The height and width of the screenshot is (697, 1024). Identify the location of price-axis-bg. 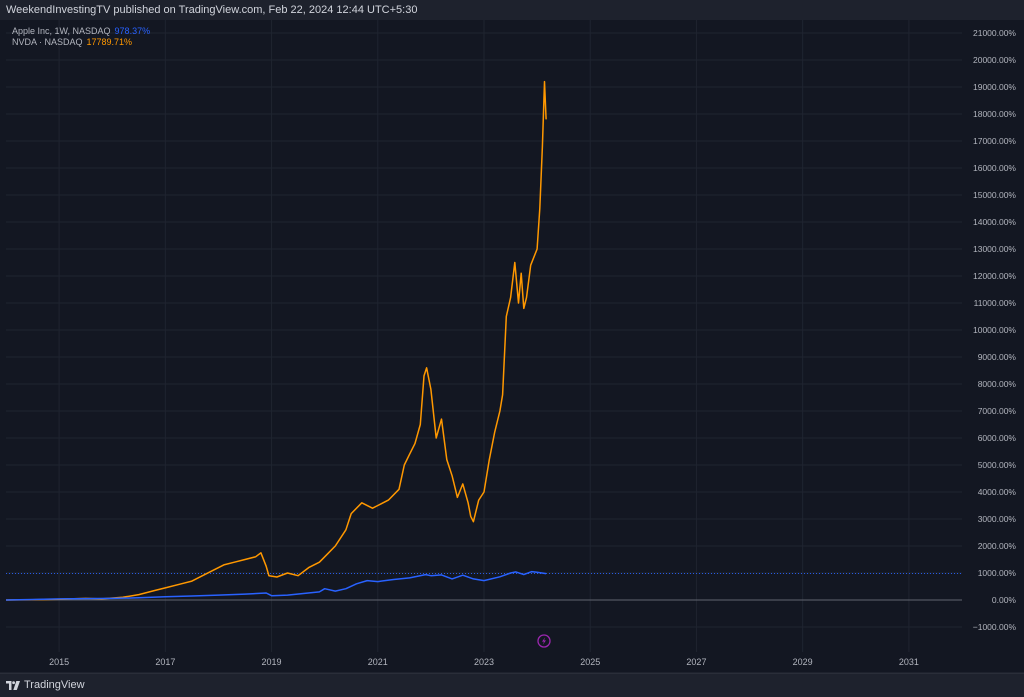
(993, 346).